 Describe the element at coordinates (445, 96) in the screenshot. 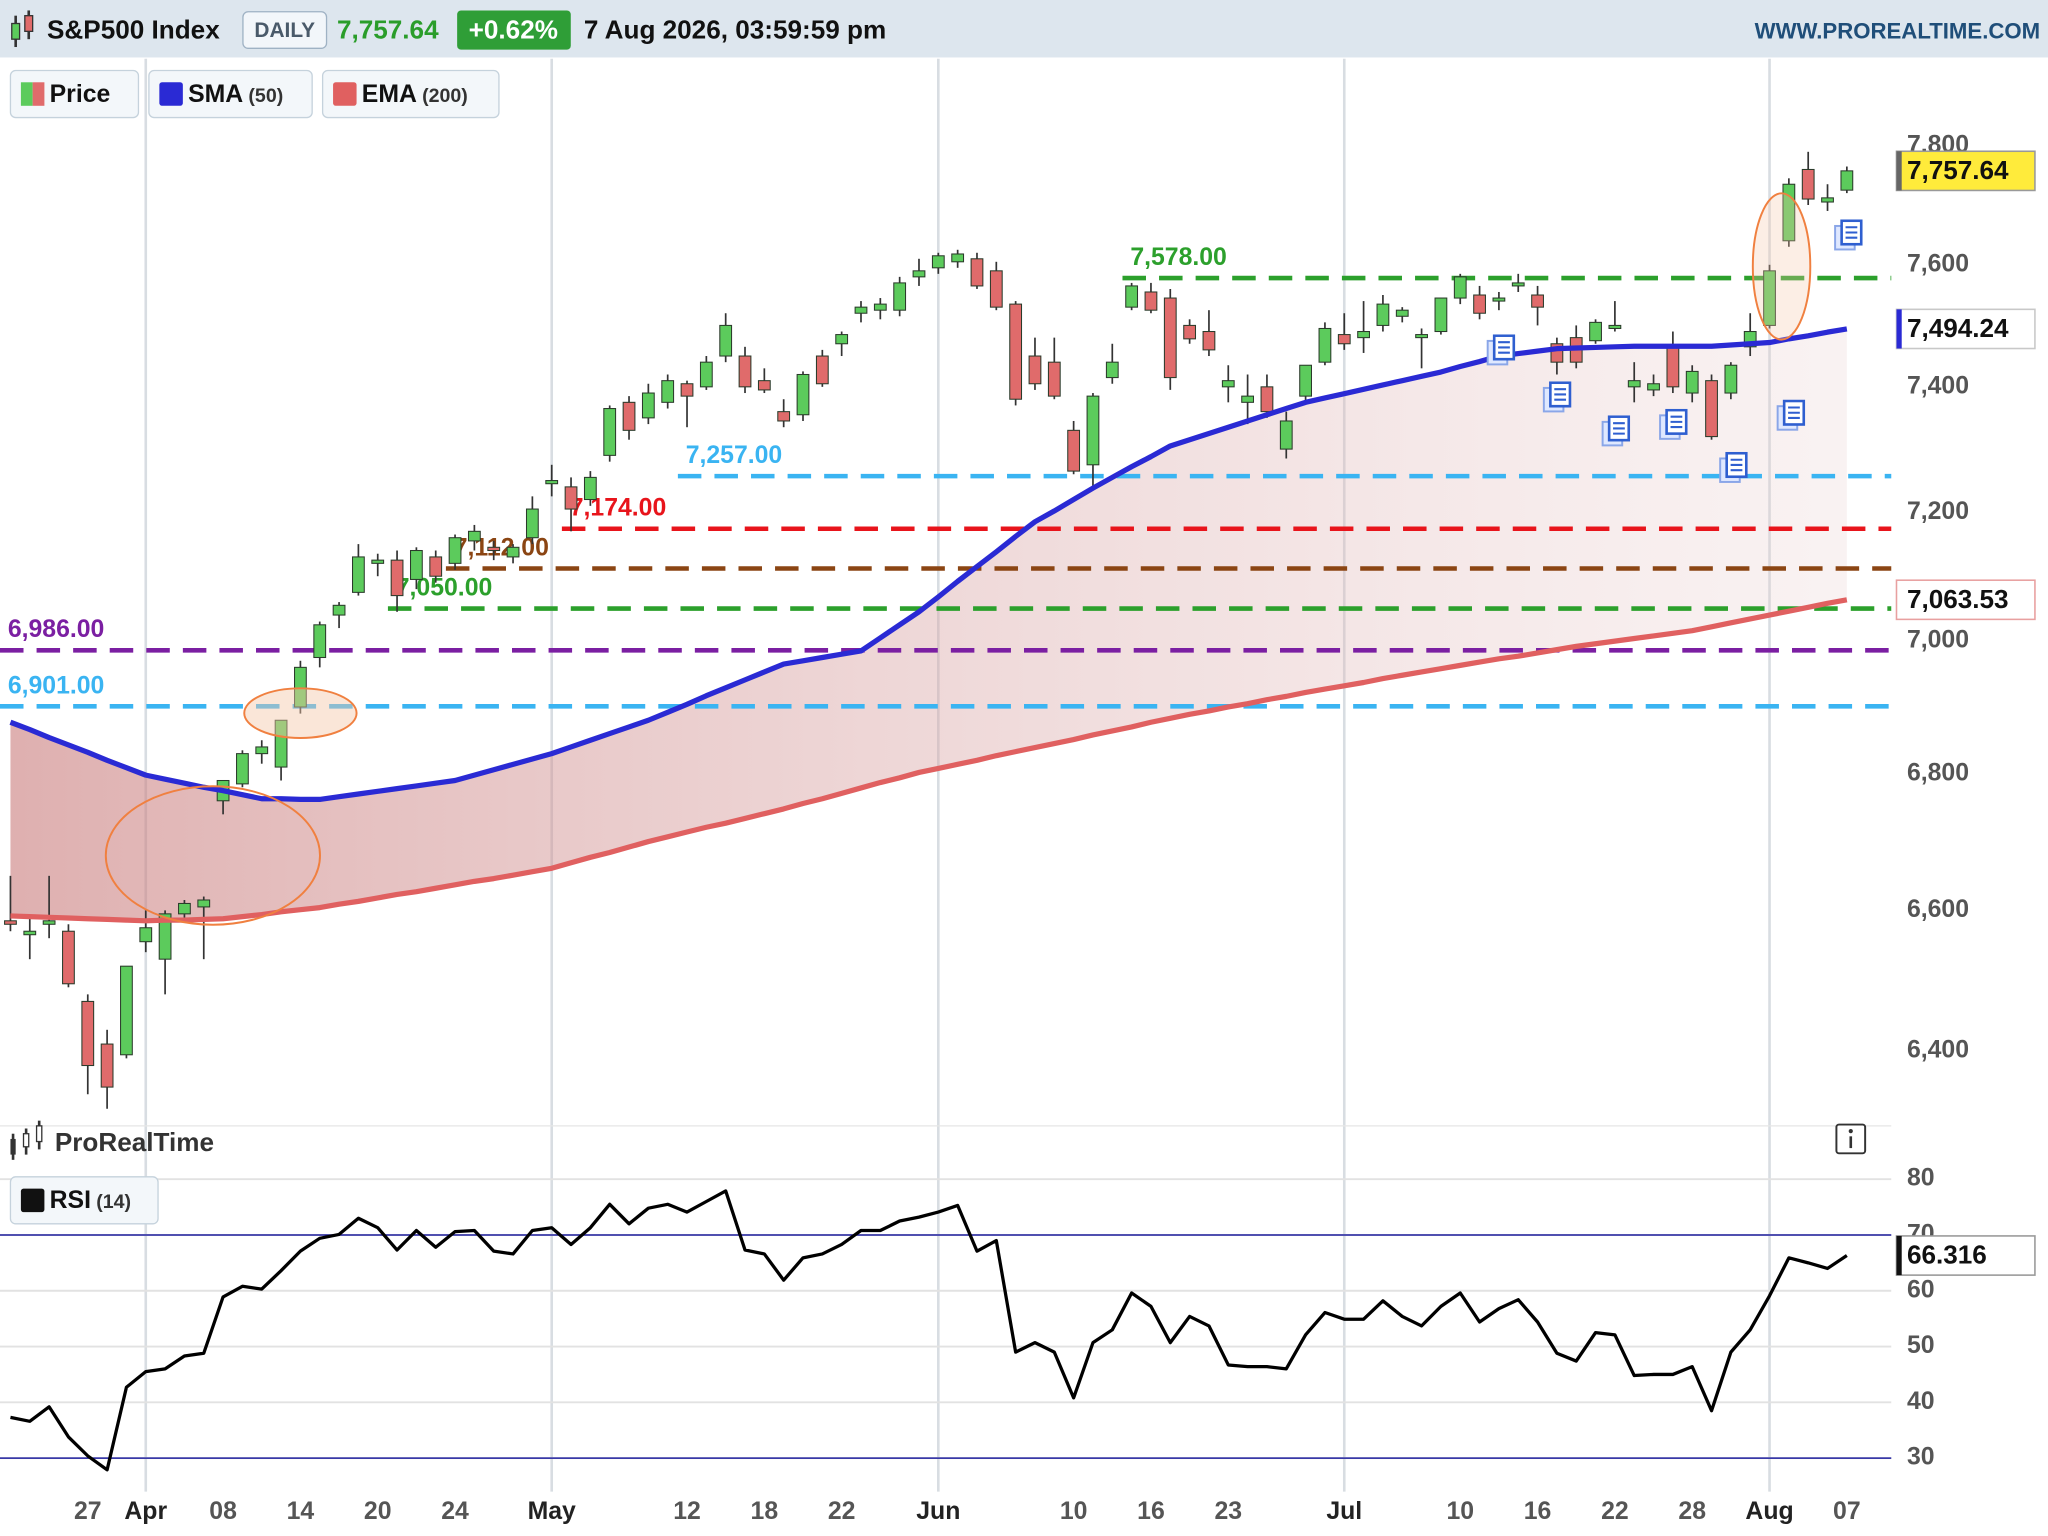

I see `legend-param: (200)` at that location.